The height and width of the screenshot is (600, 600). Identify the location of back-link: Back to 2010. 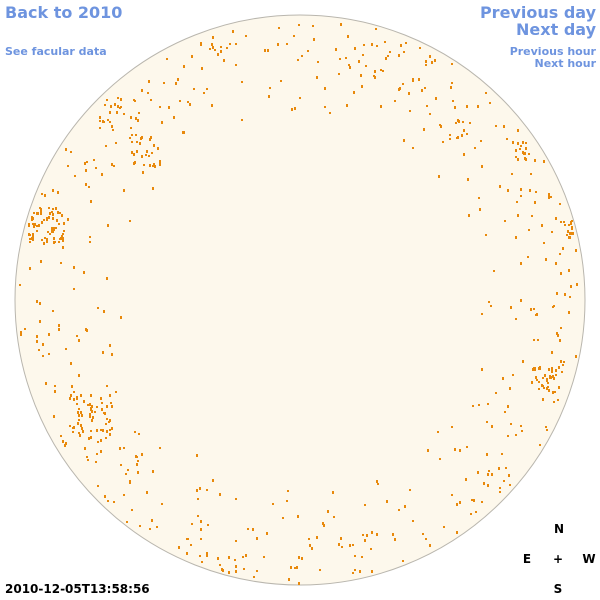
(64, 12).